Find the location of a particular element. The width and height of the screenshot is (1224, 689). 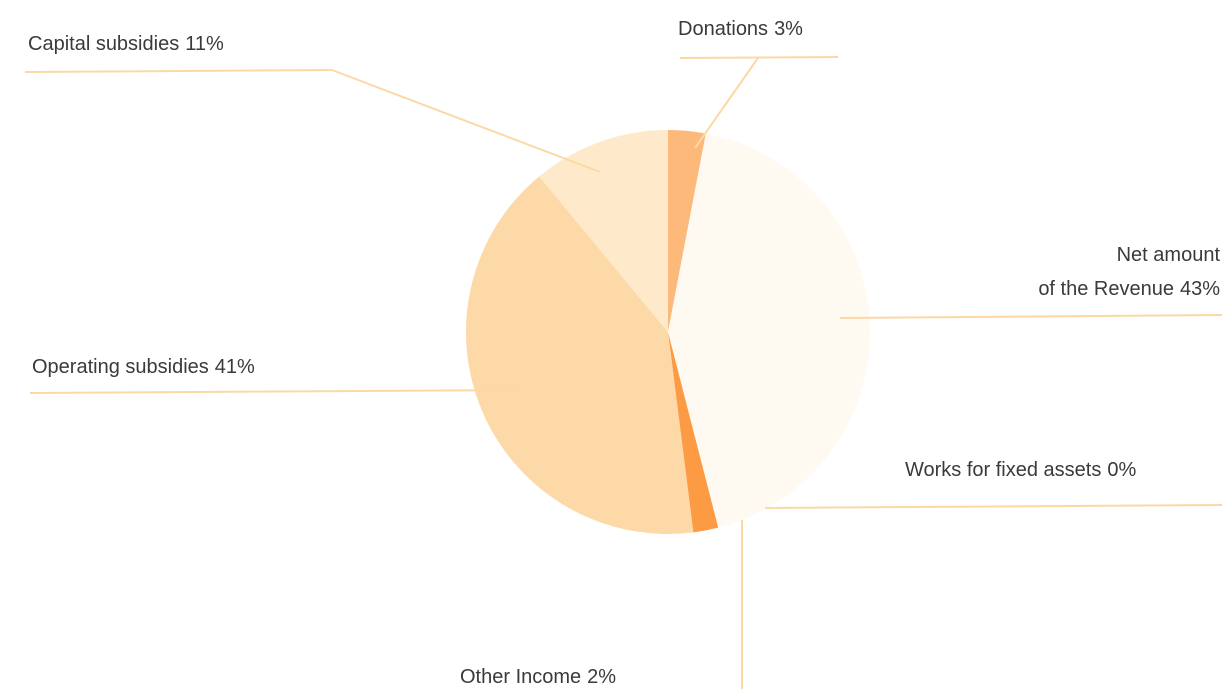

slice-label: Operating subsidies 41% is located at coordinates (143, 367).